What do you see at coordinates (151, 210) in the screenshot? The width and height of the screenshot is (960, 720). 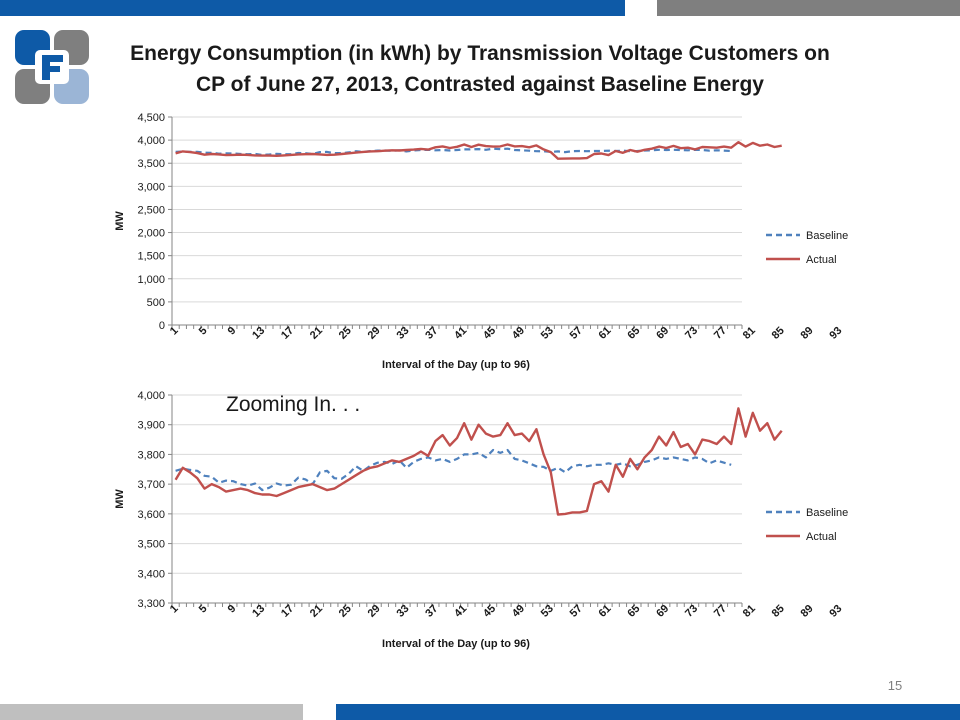 I see `y-tick-label: 2,500` at bounding box center [151, 210].